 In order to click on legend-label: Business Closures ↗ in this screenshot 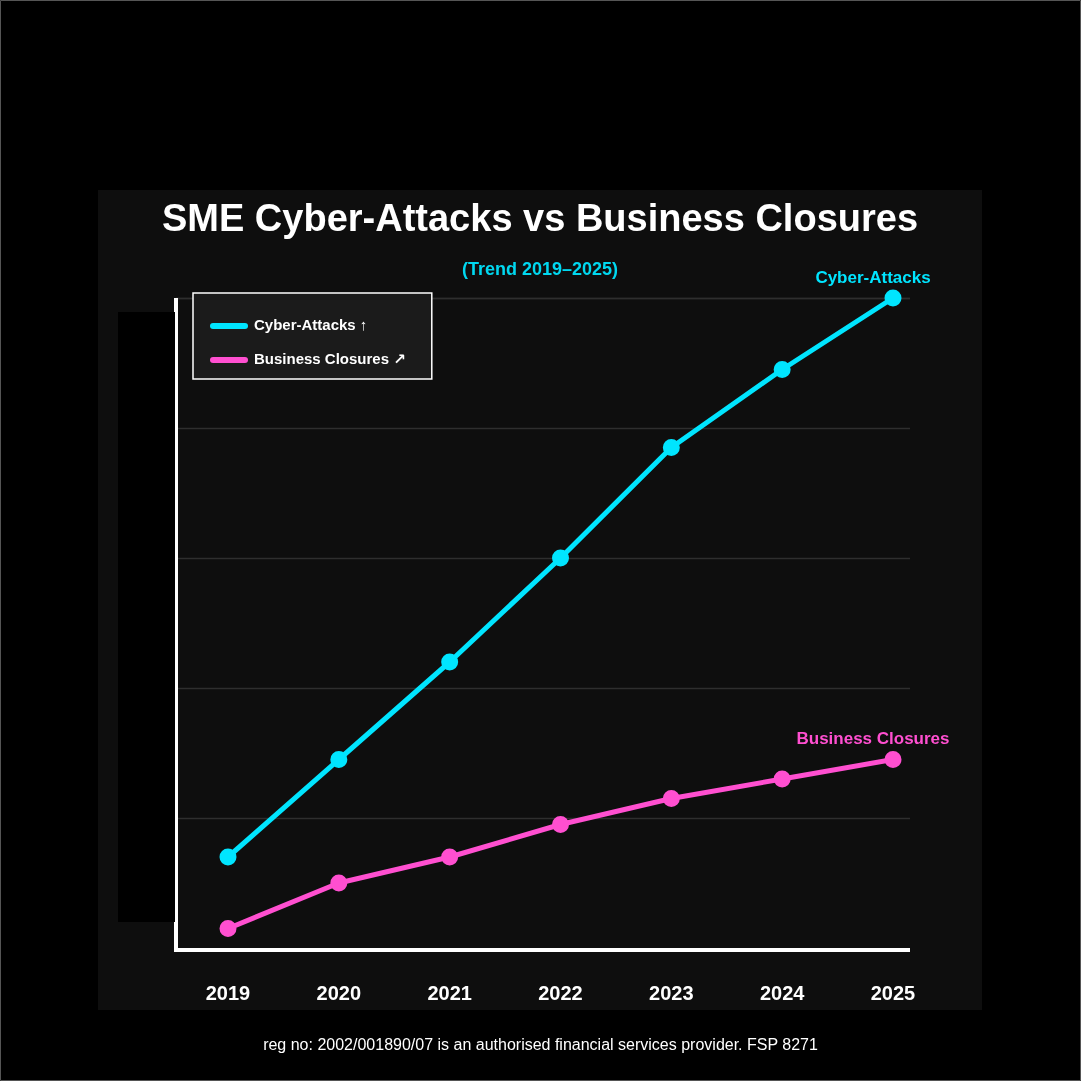, I will do `click(330, 359)`.